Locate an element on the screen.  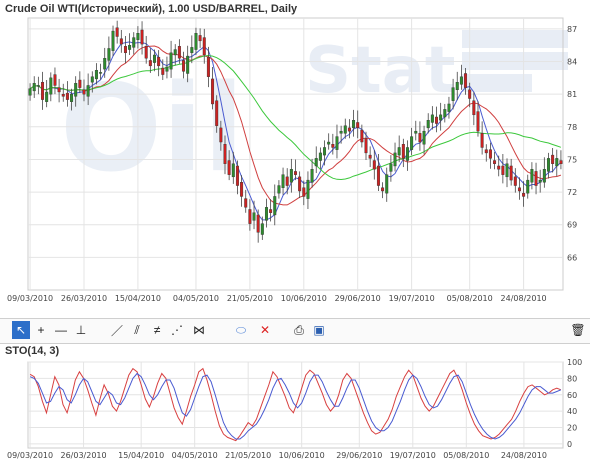
trendline-icon: ／ is located at coordinates (116, 330).